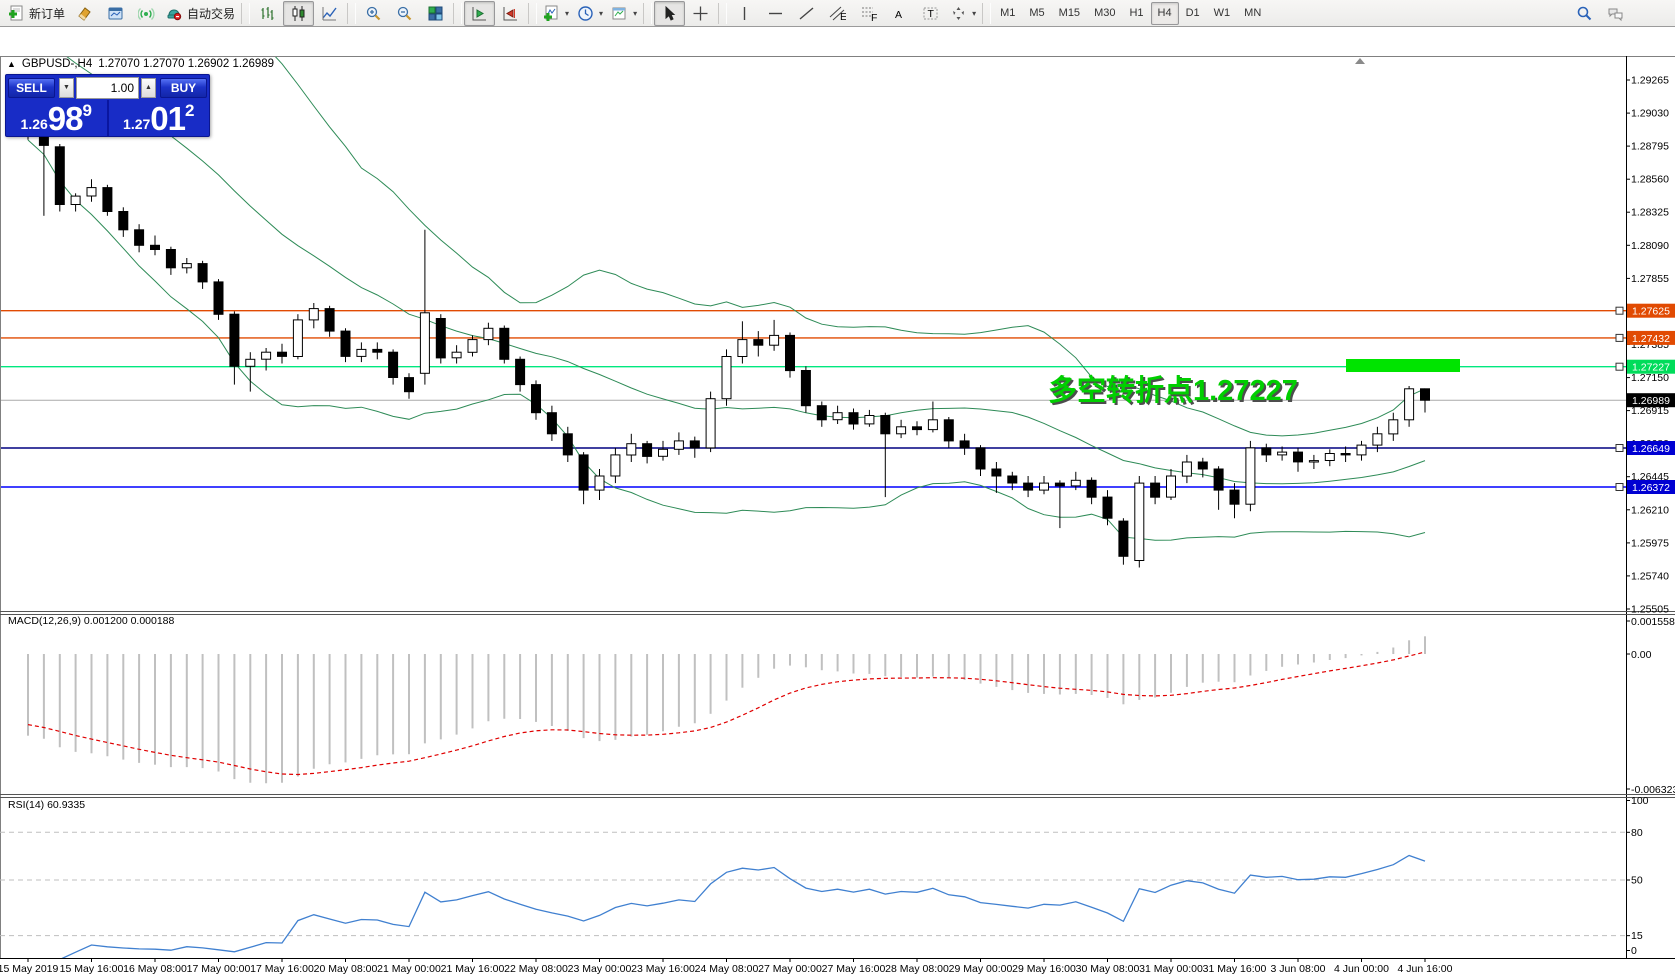 This screenshot has width=1675, height=977. Describe the element at coordinates (146, 13) in the screenshot. I see `signals-button` at that location.